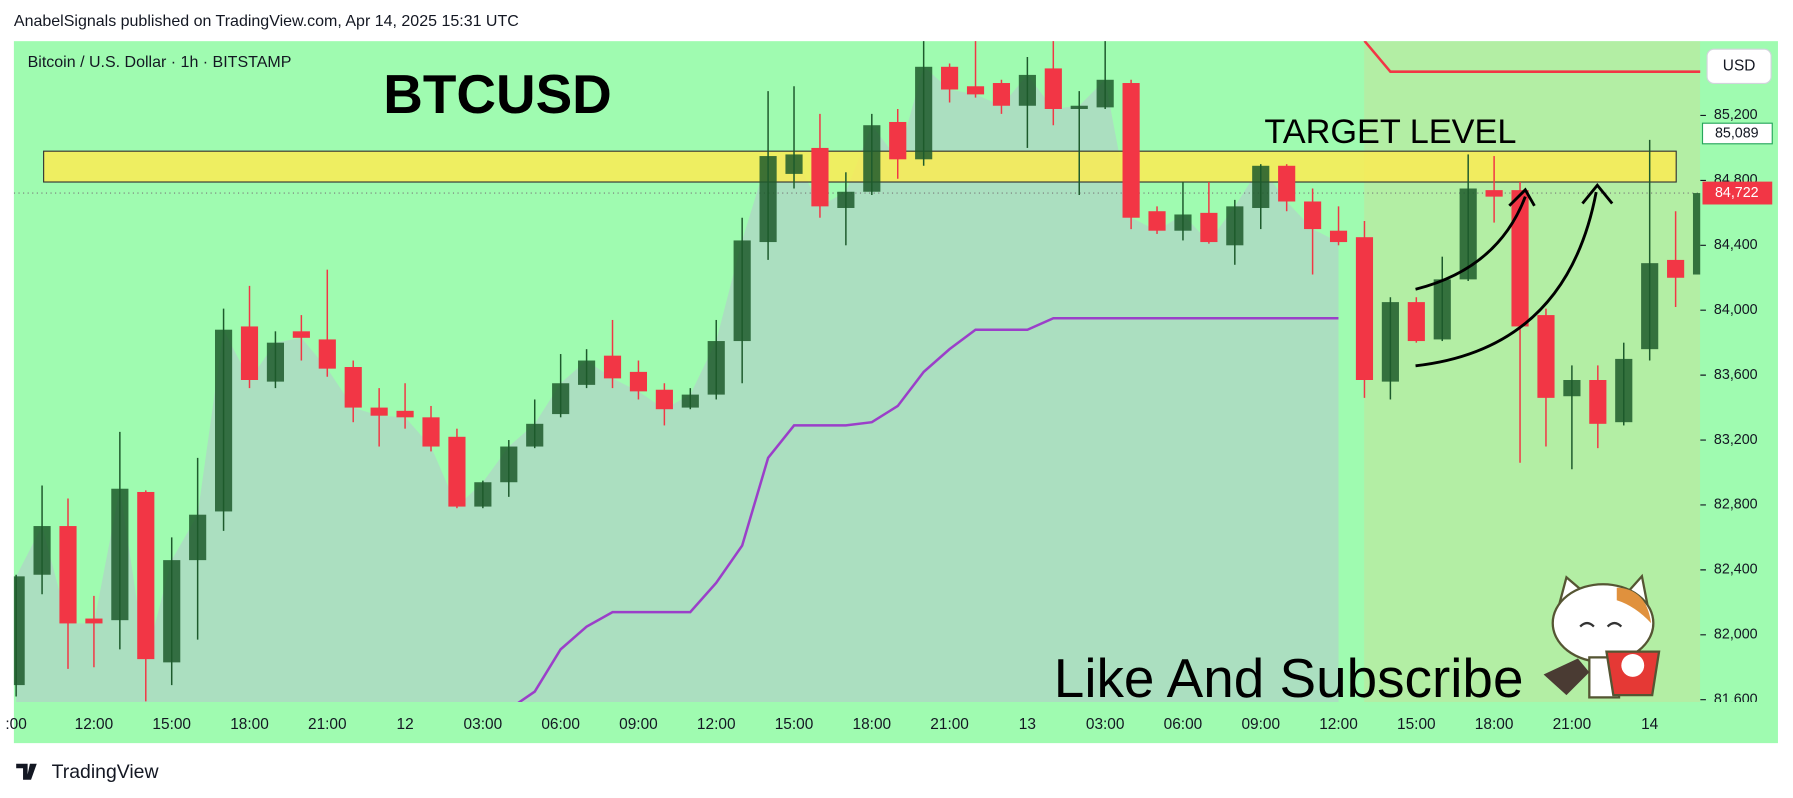  I want to click on price-marker-label: 85,089, so click(1737, 133).